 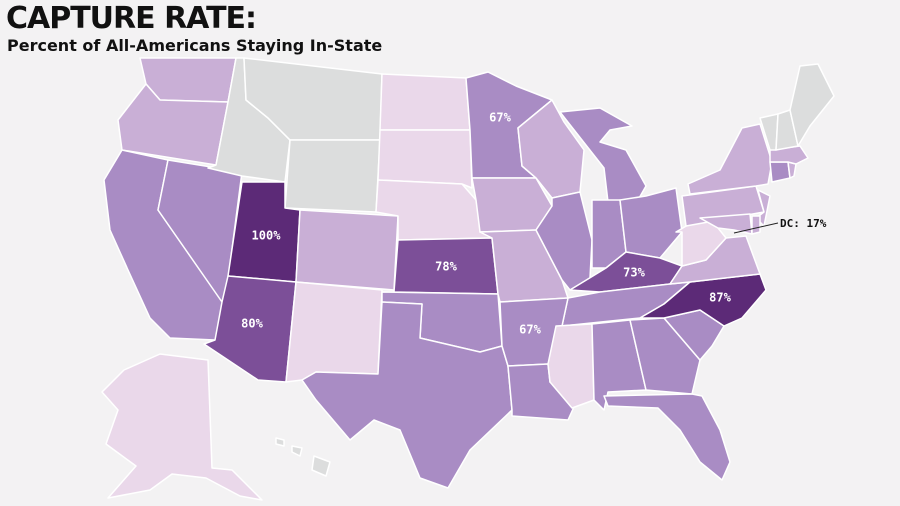 What do you see at coordinates (789, 155) in the screenshot?
I see `state-massachusetts` at bounding box center [789, 155].